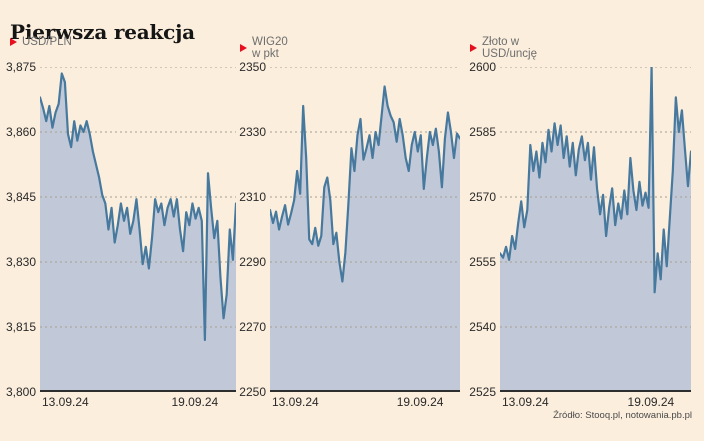  I want to click on y-tick-label: 2585, so click(482, 132).